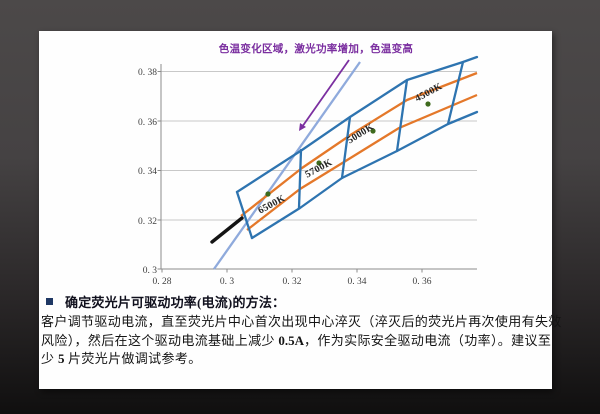 The width and height of the screenshot is (600, 414). What do you see at coordinates (147, 172) in the screenshot?
I see `y-tick-label: 0. 34` at bounding box center [147, 172].